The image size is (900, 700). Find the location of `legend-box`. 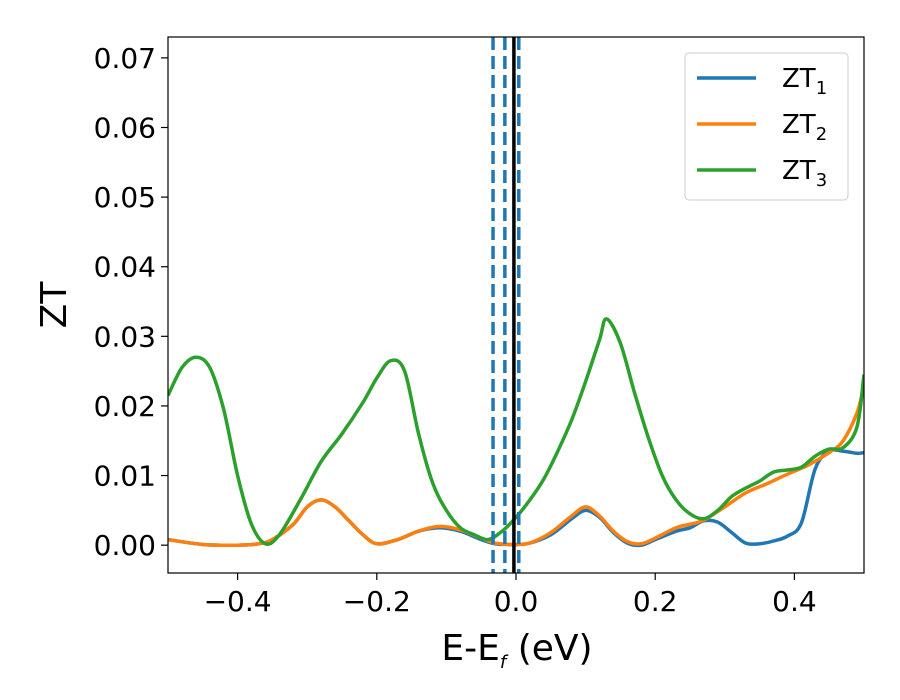

legend-box is located at coordinates (766, 126).